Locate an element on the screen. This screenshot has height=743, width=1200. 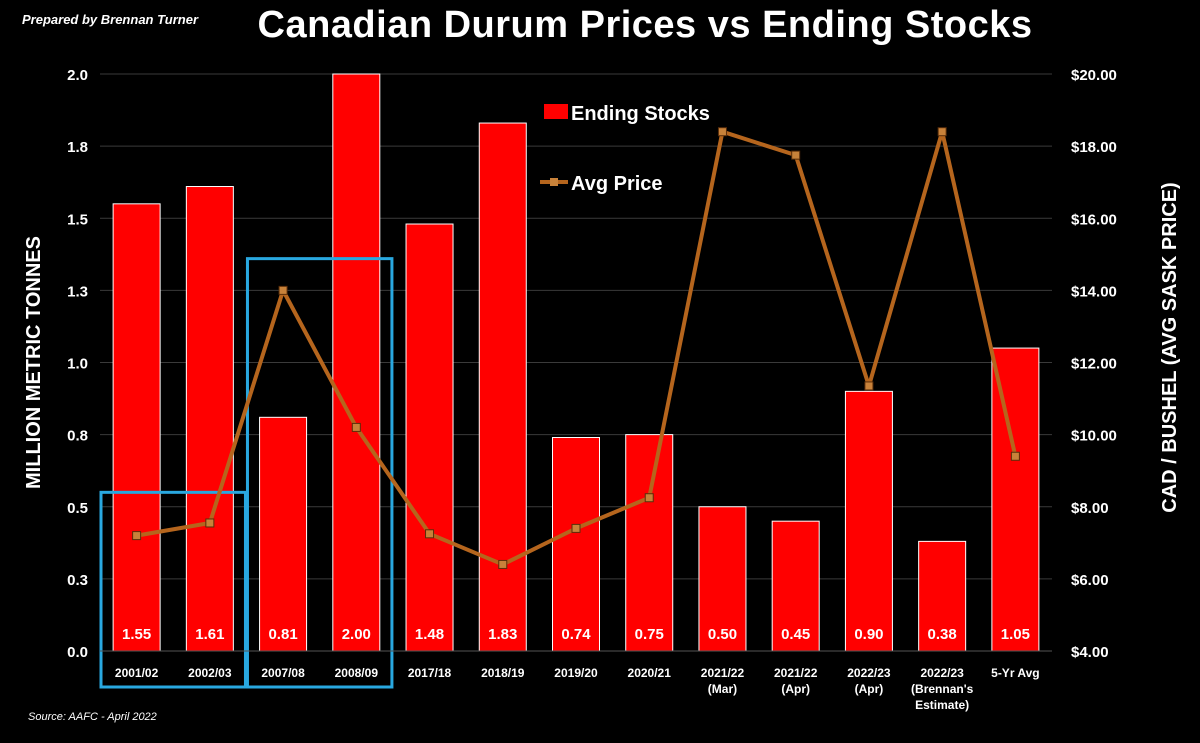
y-right-tick-label: $10.00 is located at coordinates (1094, 436).